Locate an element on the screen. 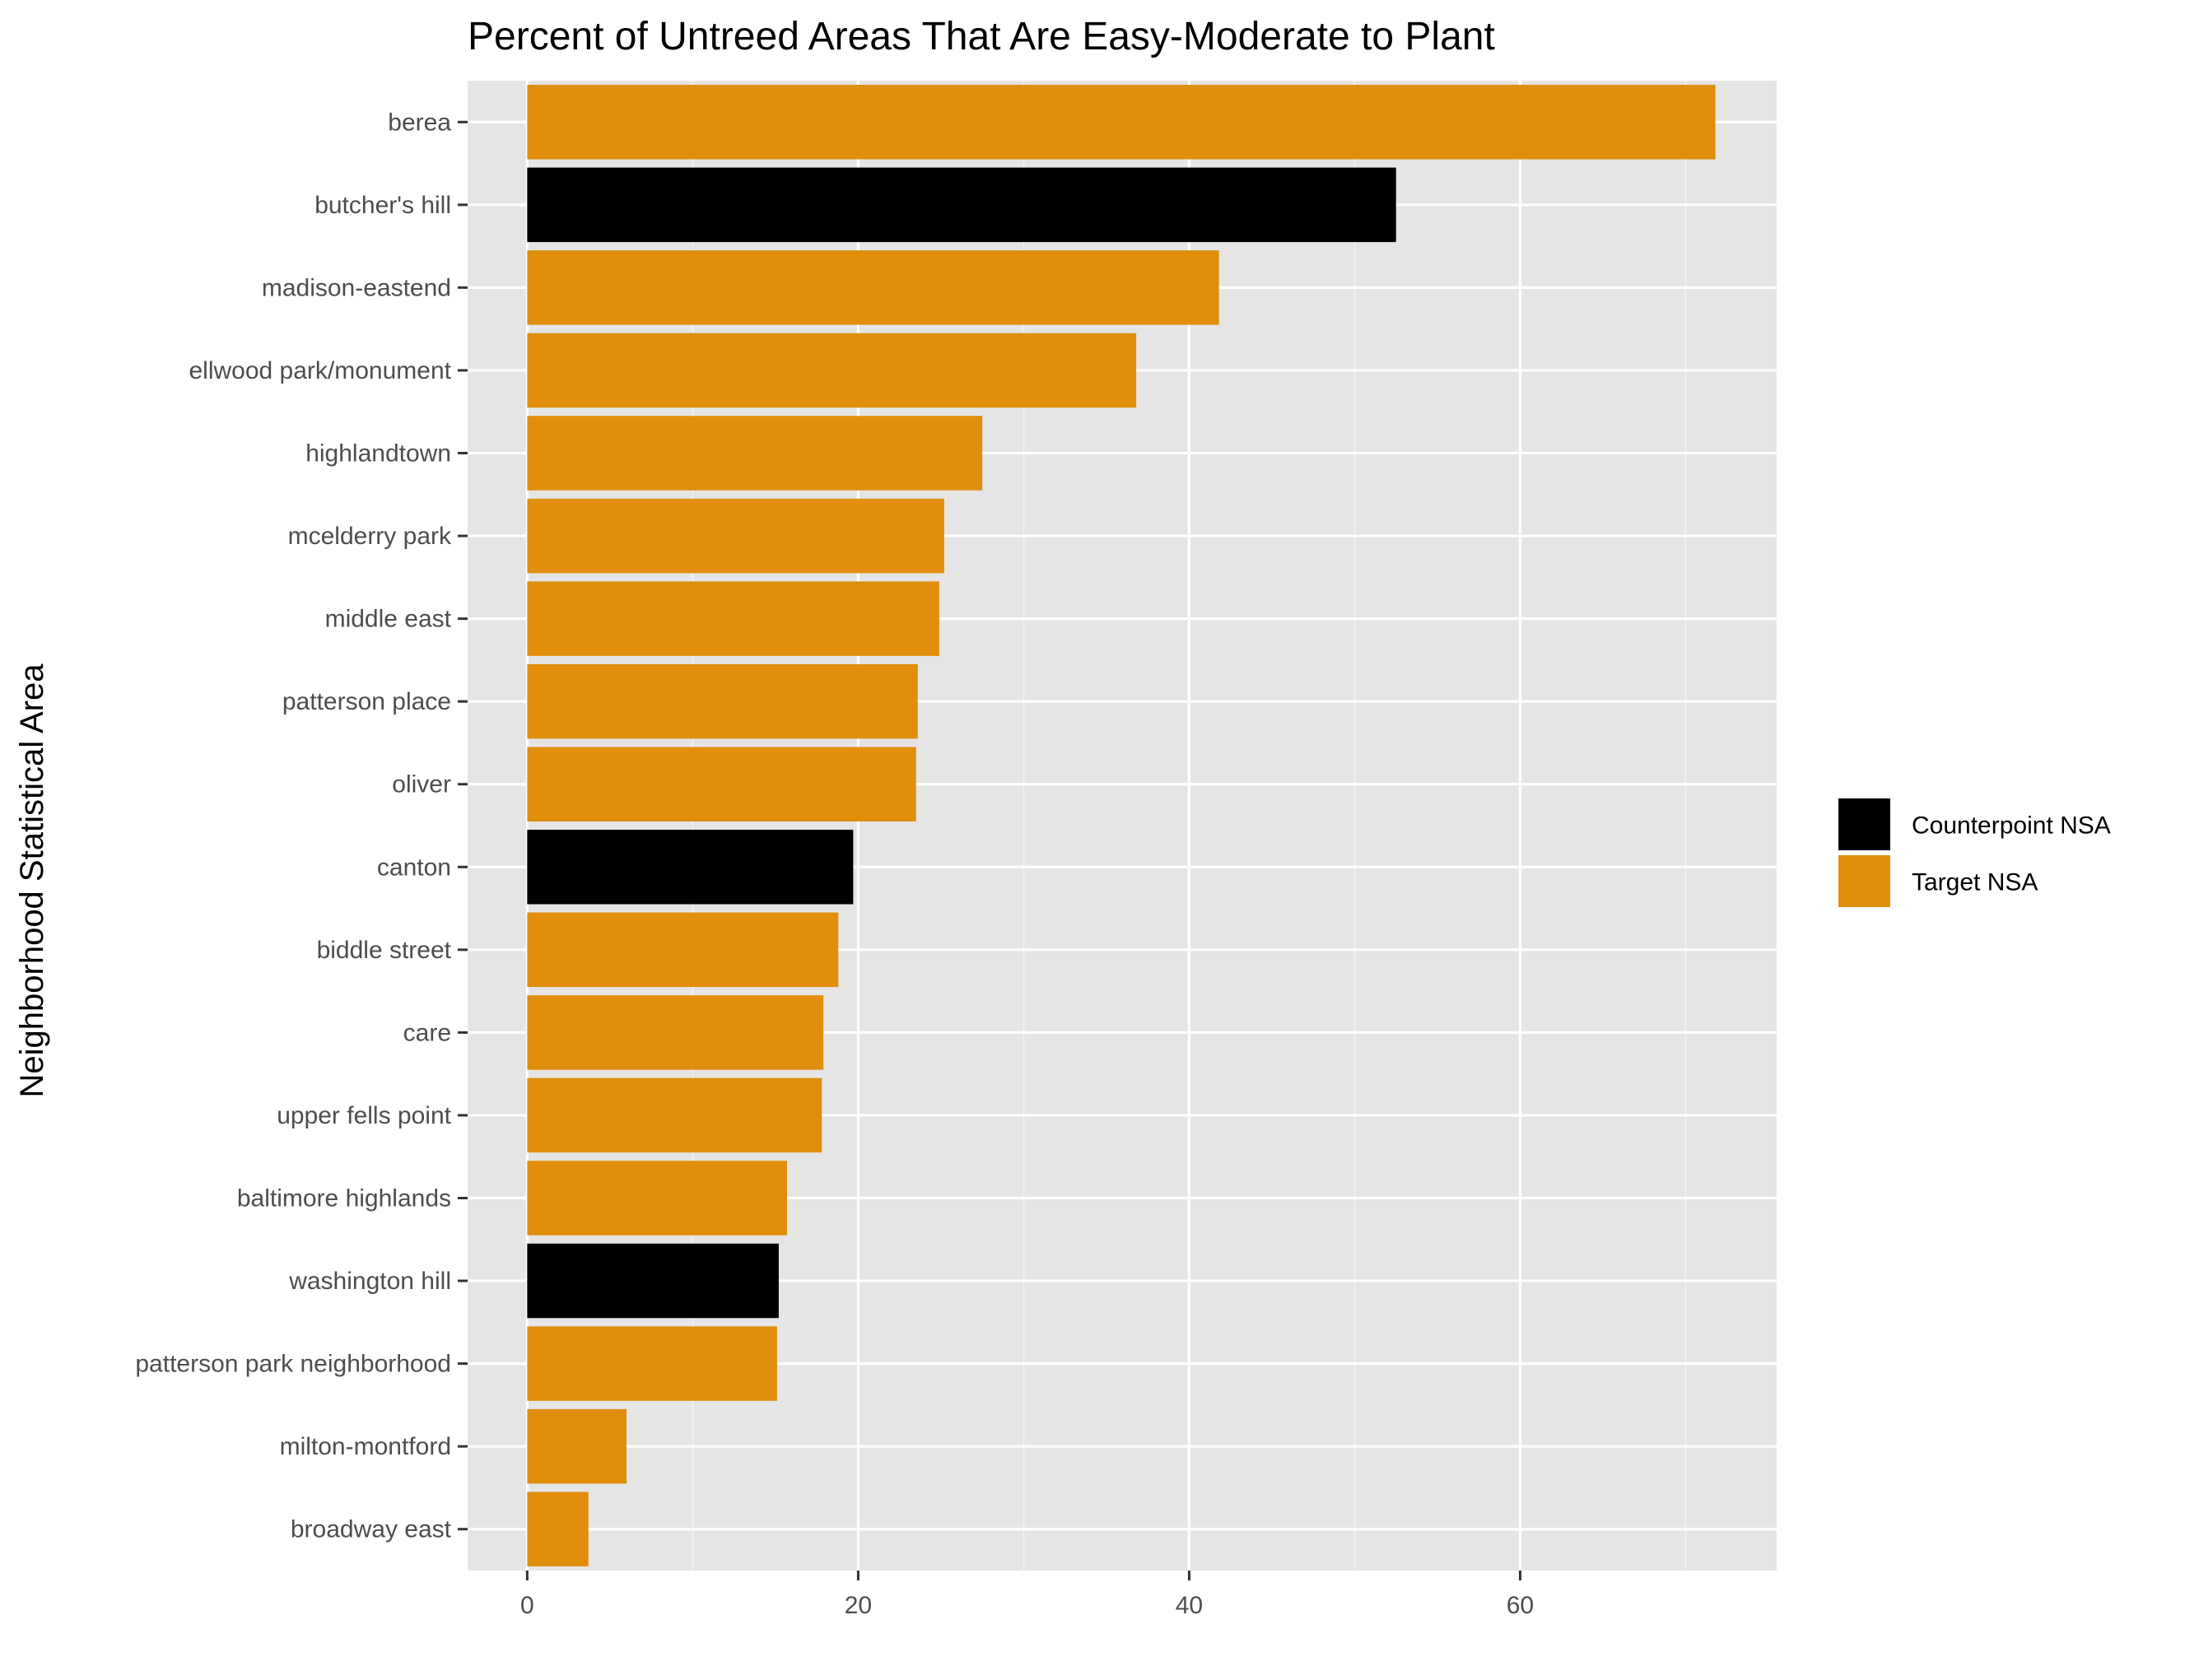 The image size is (2185, 1680). x-tick-label: 0 is located at coordinates (527, 1605).